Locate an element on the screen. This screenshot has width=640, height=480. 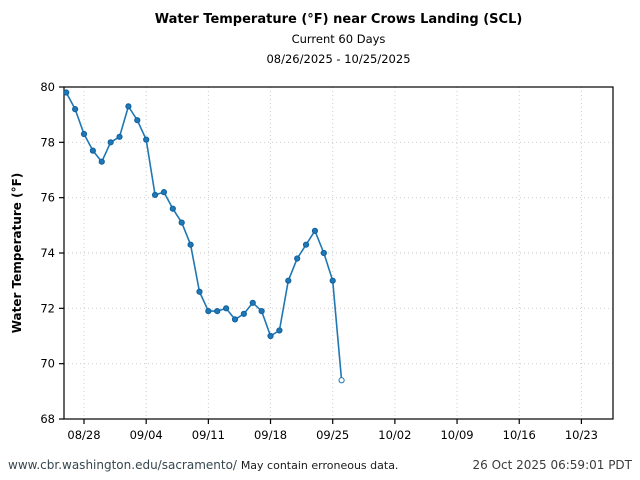
y-tick-label: 80 is located at coordinates (47, 87).